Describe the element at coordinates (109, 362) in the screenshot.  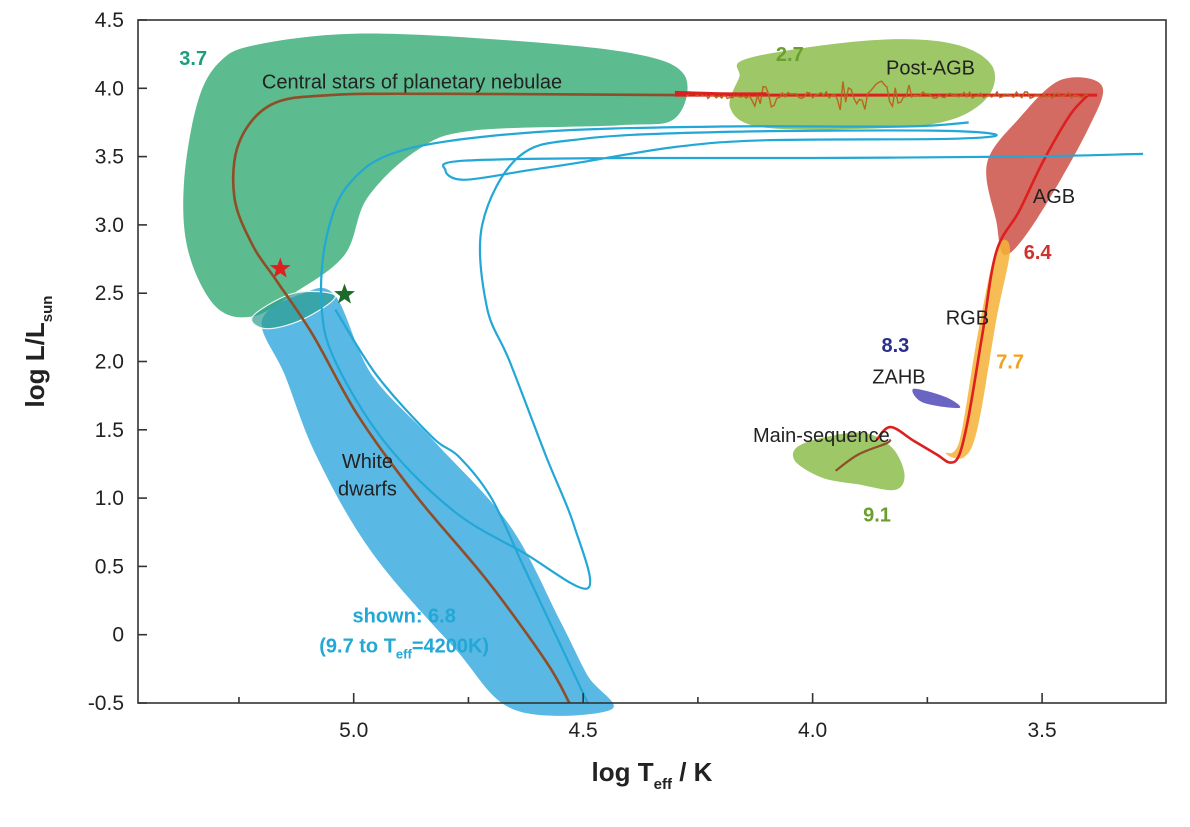
I see `y-tick-label: 2.0` at that location.